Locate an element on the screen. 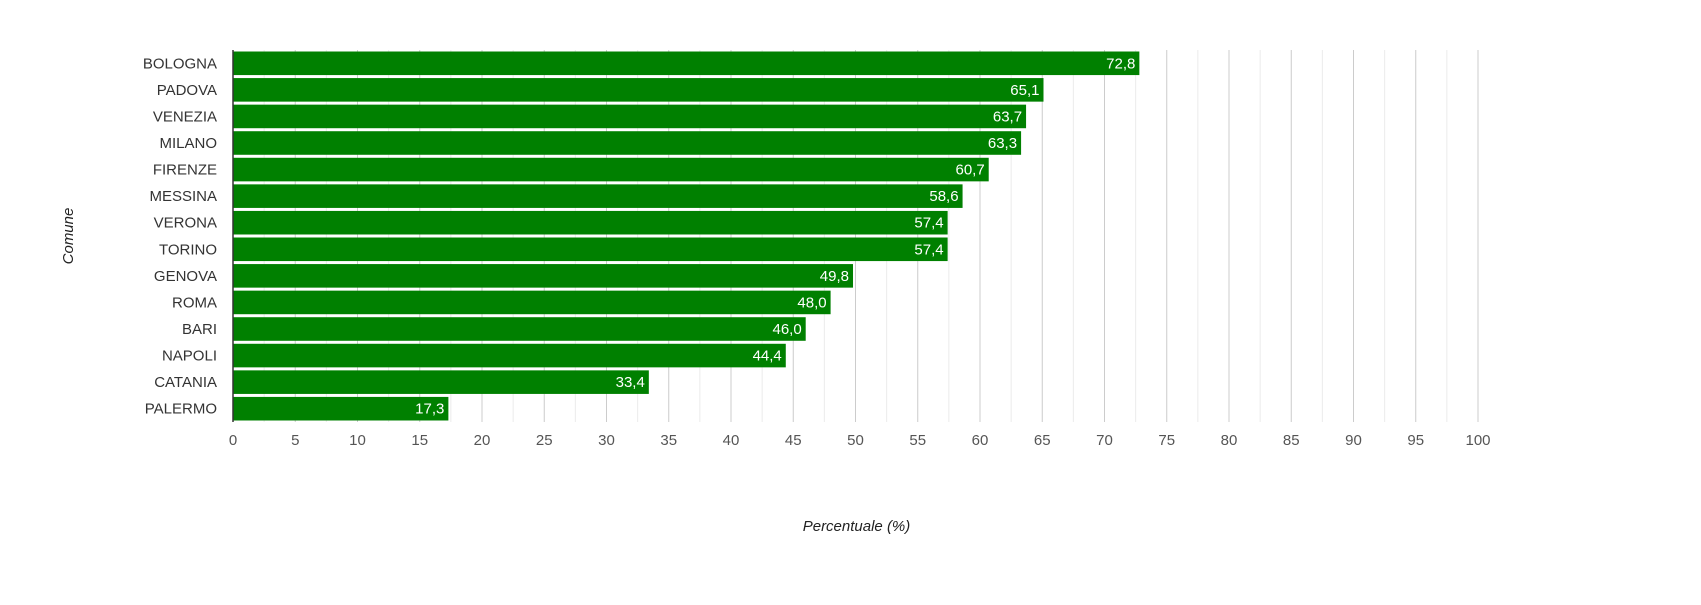  bar-verona is located at coordinates (590, 222).